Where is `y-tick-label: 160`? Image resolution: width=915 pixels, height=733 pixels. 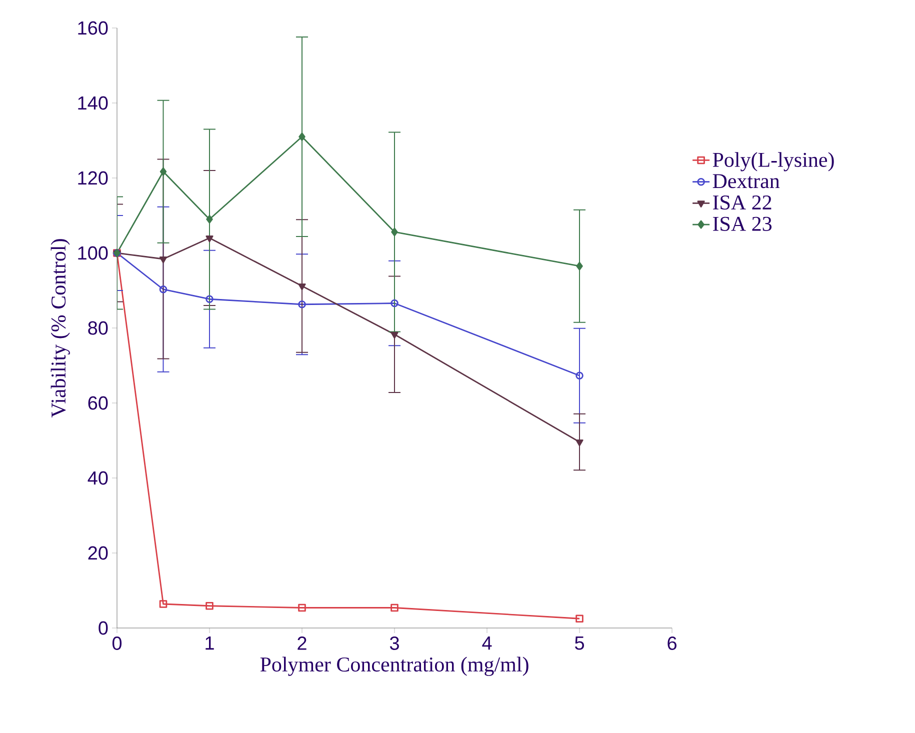 y-tick-label: 160 is located at coordinates (93, 28).